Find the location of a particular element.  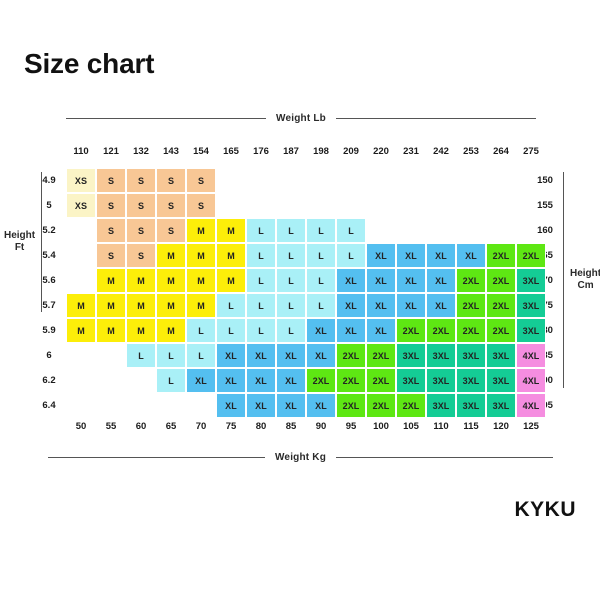

weight-kg-tick-4: 70 is located at coordinates (201, 426).